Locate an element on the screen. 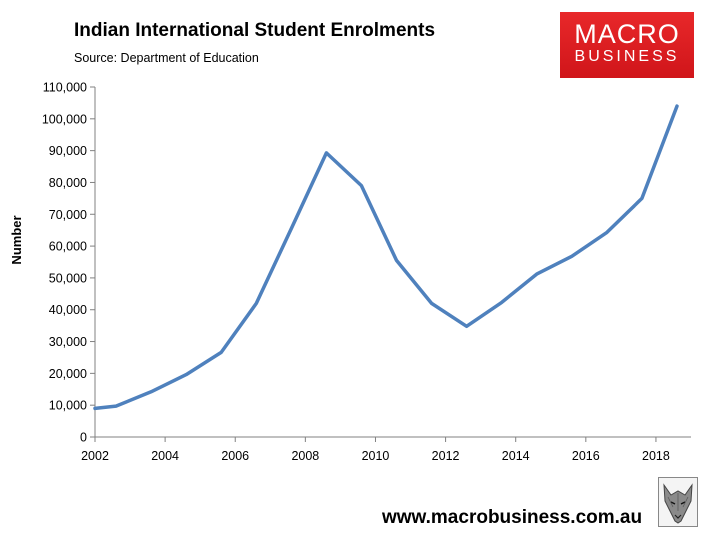 The height and width of the screenshot is (547, 721). chart-title: Indian International Student Enrolments is located at coordinates (255, 30).